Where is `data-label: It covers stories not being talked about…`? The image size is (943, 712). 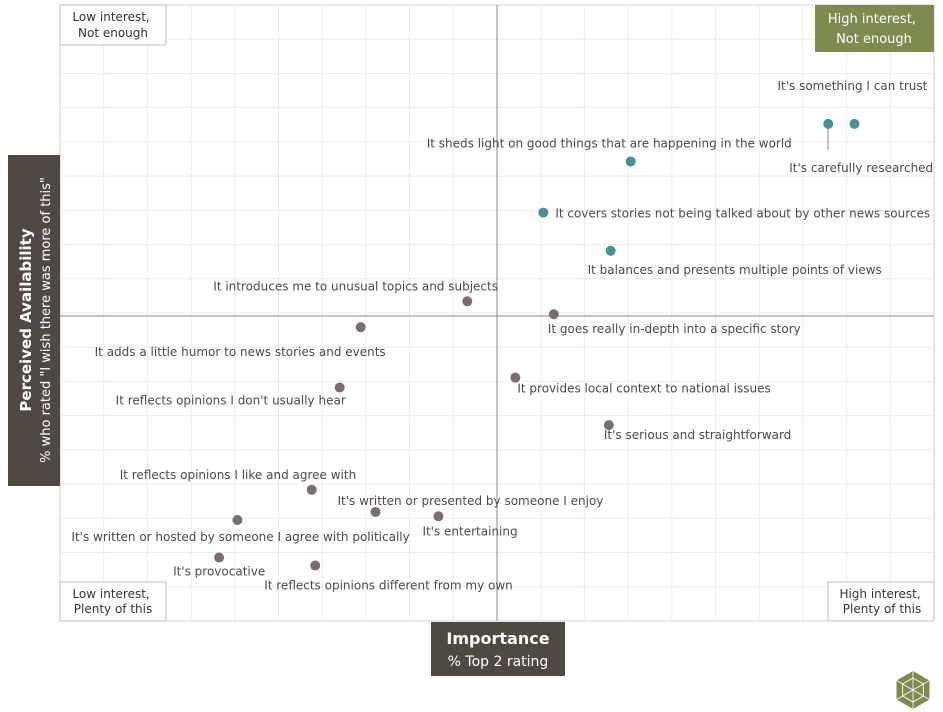 data-label: It covers stories not being talked about… is located at coordinates (742, 214).